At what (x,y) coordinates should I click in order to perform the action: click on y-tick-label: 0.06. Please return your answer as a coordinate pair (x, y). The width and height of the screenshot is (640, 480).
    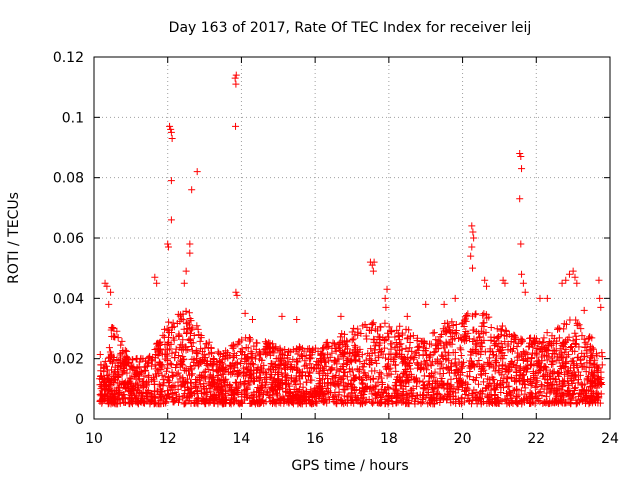
    Looking at the image, I should click on (68, 239).